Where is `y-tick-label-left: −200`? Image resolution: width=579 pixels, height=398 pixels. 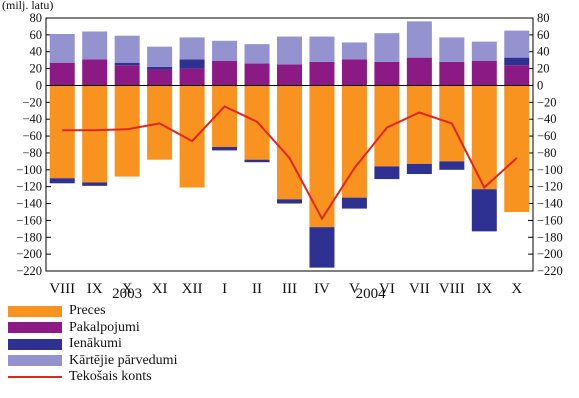 y-tick-label-left: −200 is located at coordinates (29, 254).